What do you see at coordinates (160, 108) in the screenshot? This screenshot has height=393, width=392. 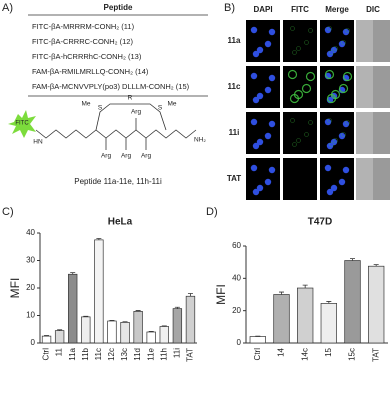 I see `structure-label: S` at bounding box center [160, 108].